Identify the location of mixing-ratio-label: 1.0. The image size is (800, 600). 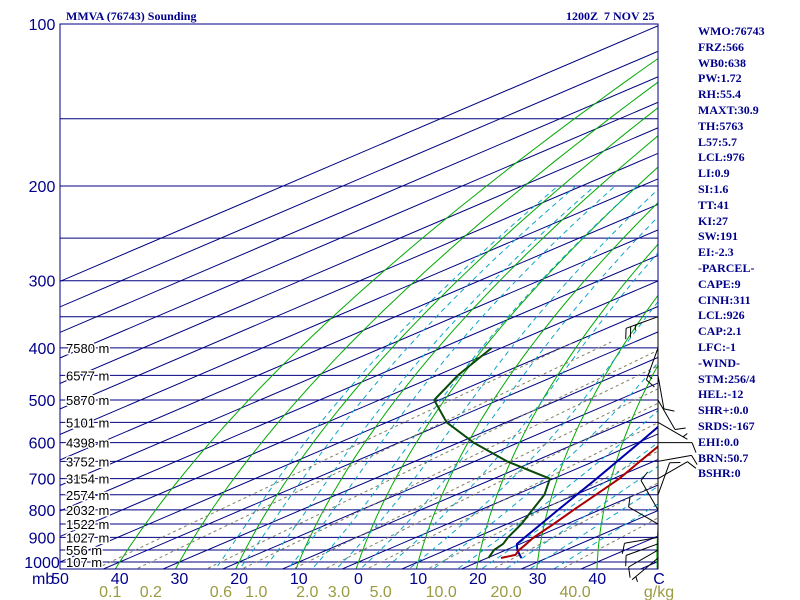
(256, 592).